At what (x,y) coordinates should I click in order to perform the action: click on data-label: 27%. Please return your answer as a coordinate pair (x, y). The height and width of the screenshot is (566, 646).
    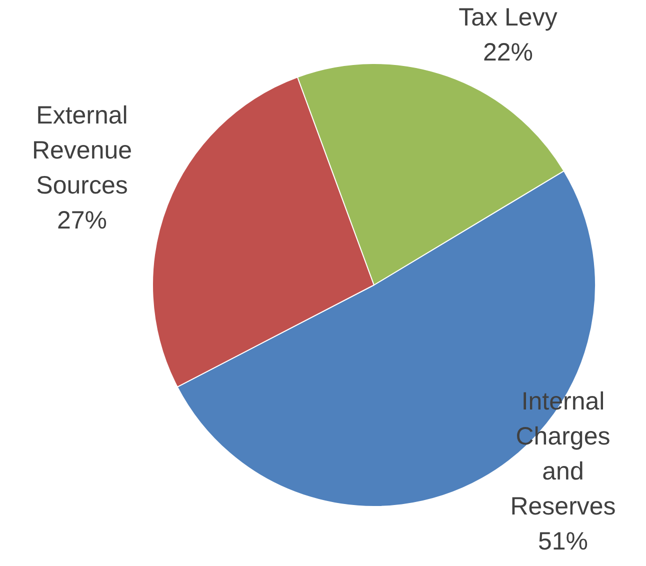
    Looking at the image, I should click on (82, 220).